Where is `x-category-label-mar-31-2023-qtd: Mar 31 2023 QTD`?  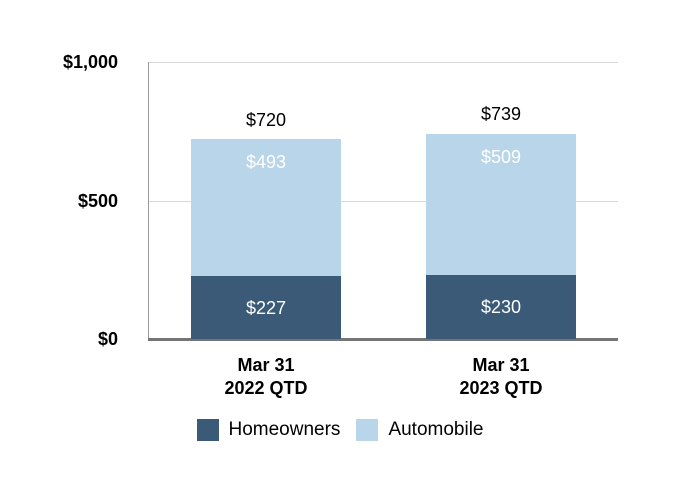
x-category-label-mar-31-2023-qtd: Mar 31 2023 QTD is located at coordinates (501, 377).